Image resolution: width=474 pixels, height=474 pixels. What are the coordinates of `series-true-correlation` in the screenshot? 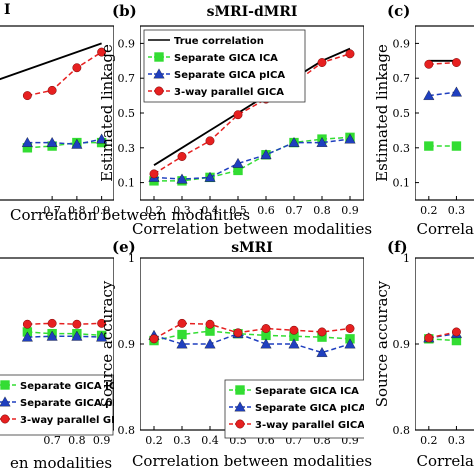 It's located at (51, 61).